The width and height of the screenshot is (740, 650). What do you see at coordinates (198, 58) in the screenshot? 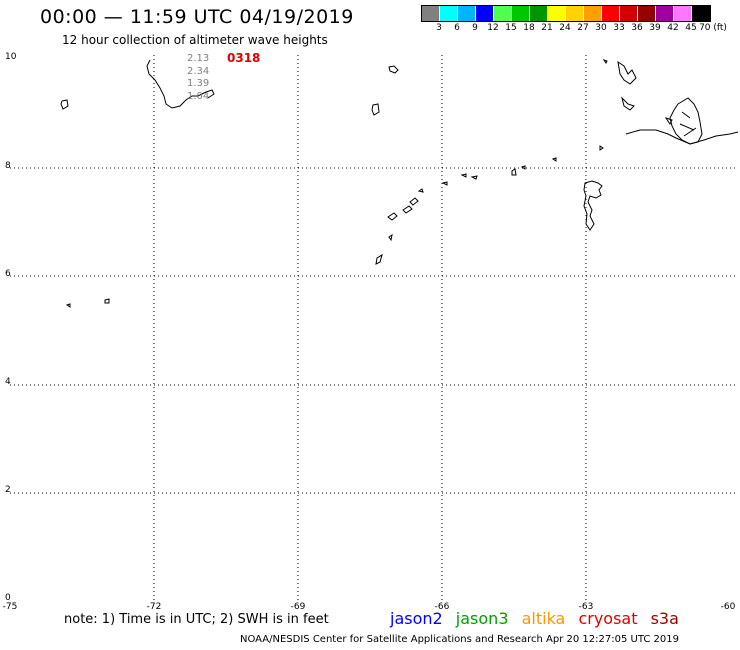
I see `wave-height-value: 2.13` at bounding box center [198, 58].